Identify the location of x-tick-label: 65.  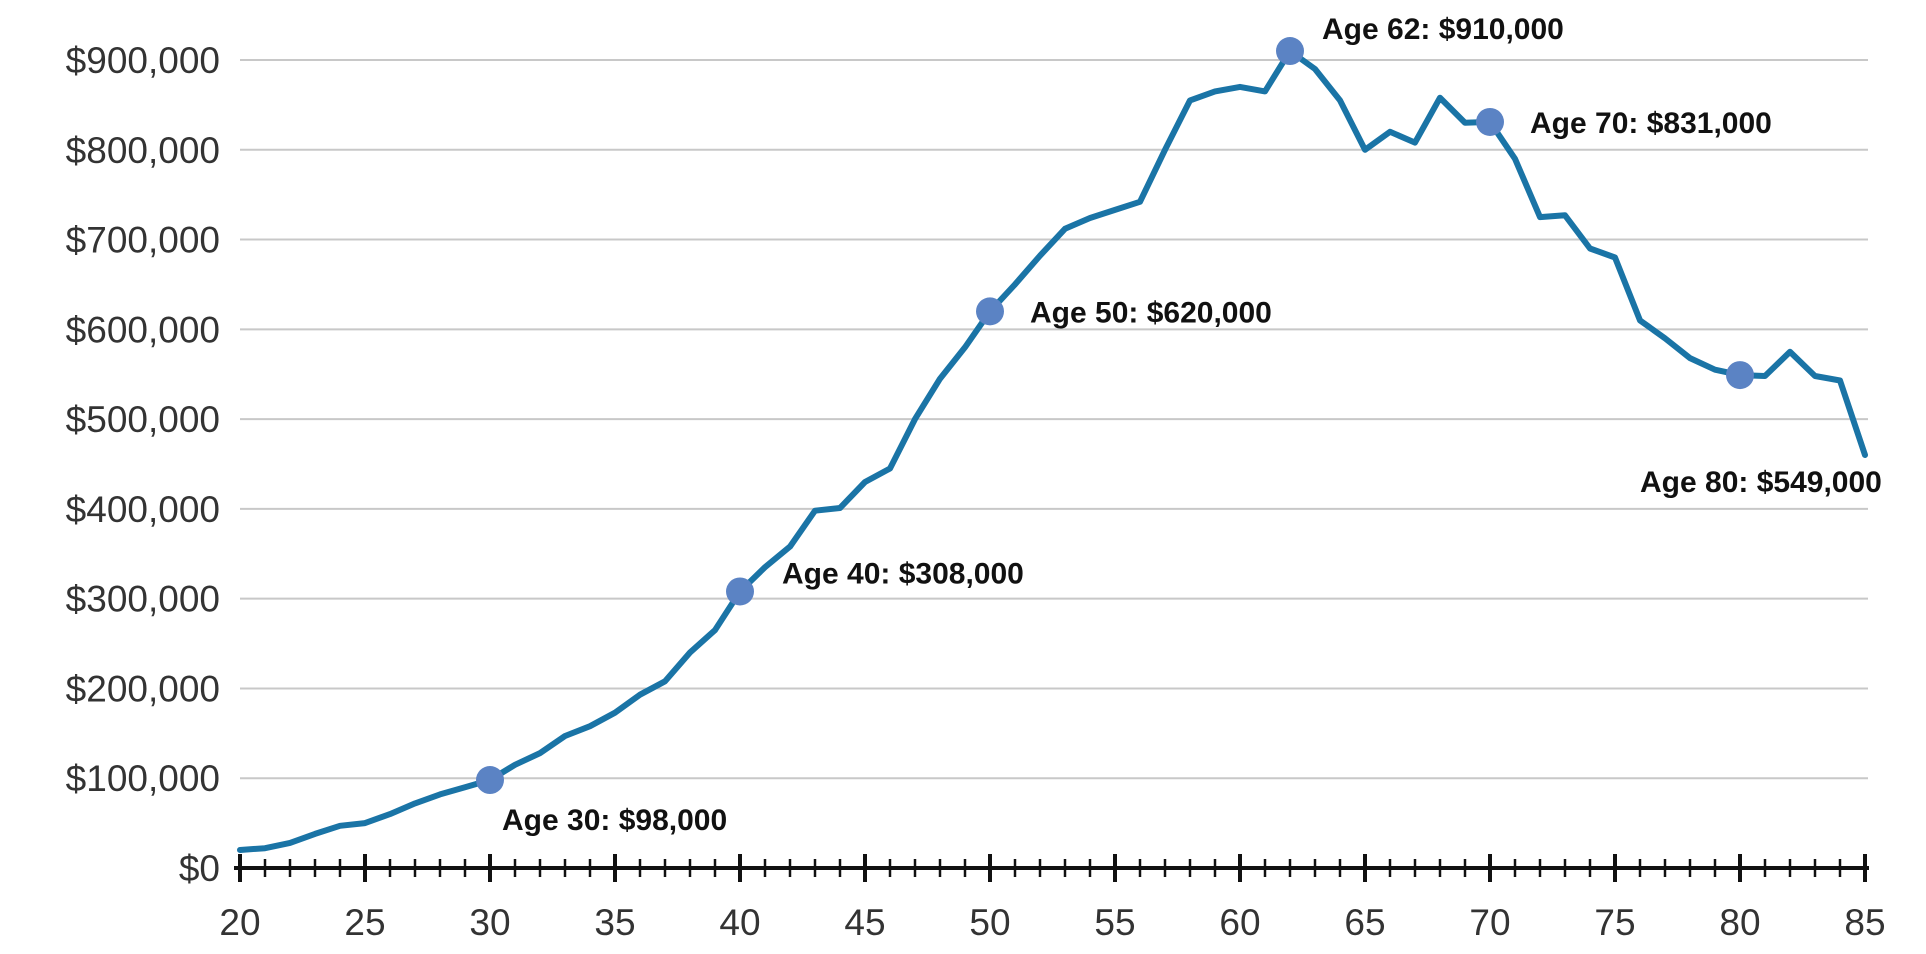
(1364, 922).